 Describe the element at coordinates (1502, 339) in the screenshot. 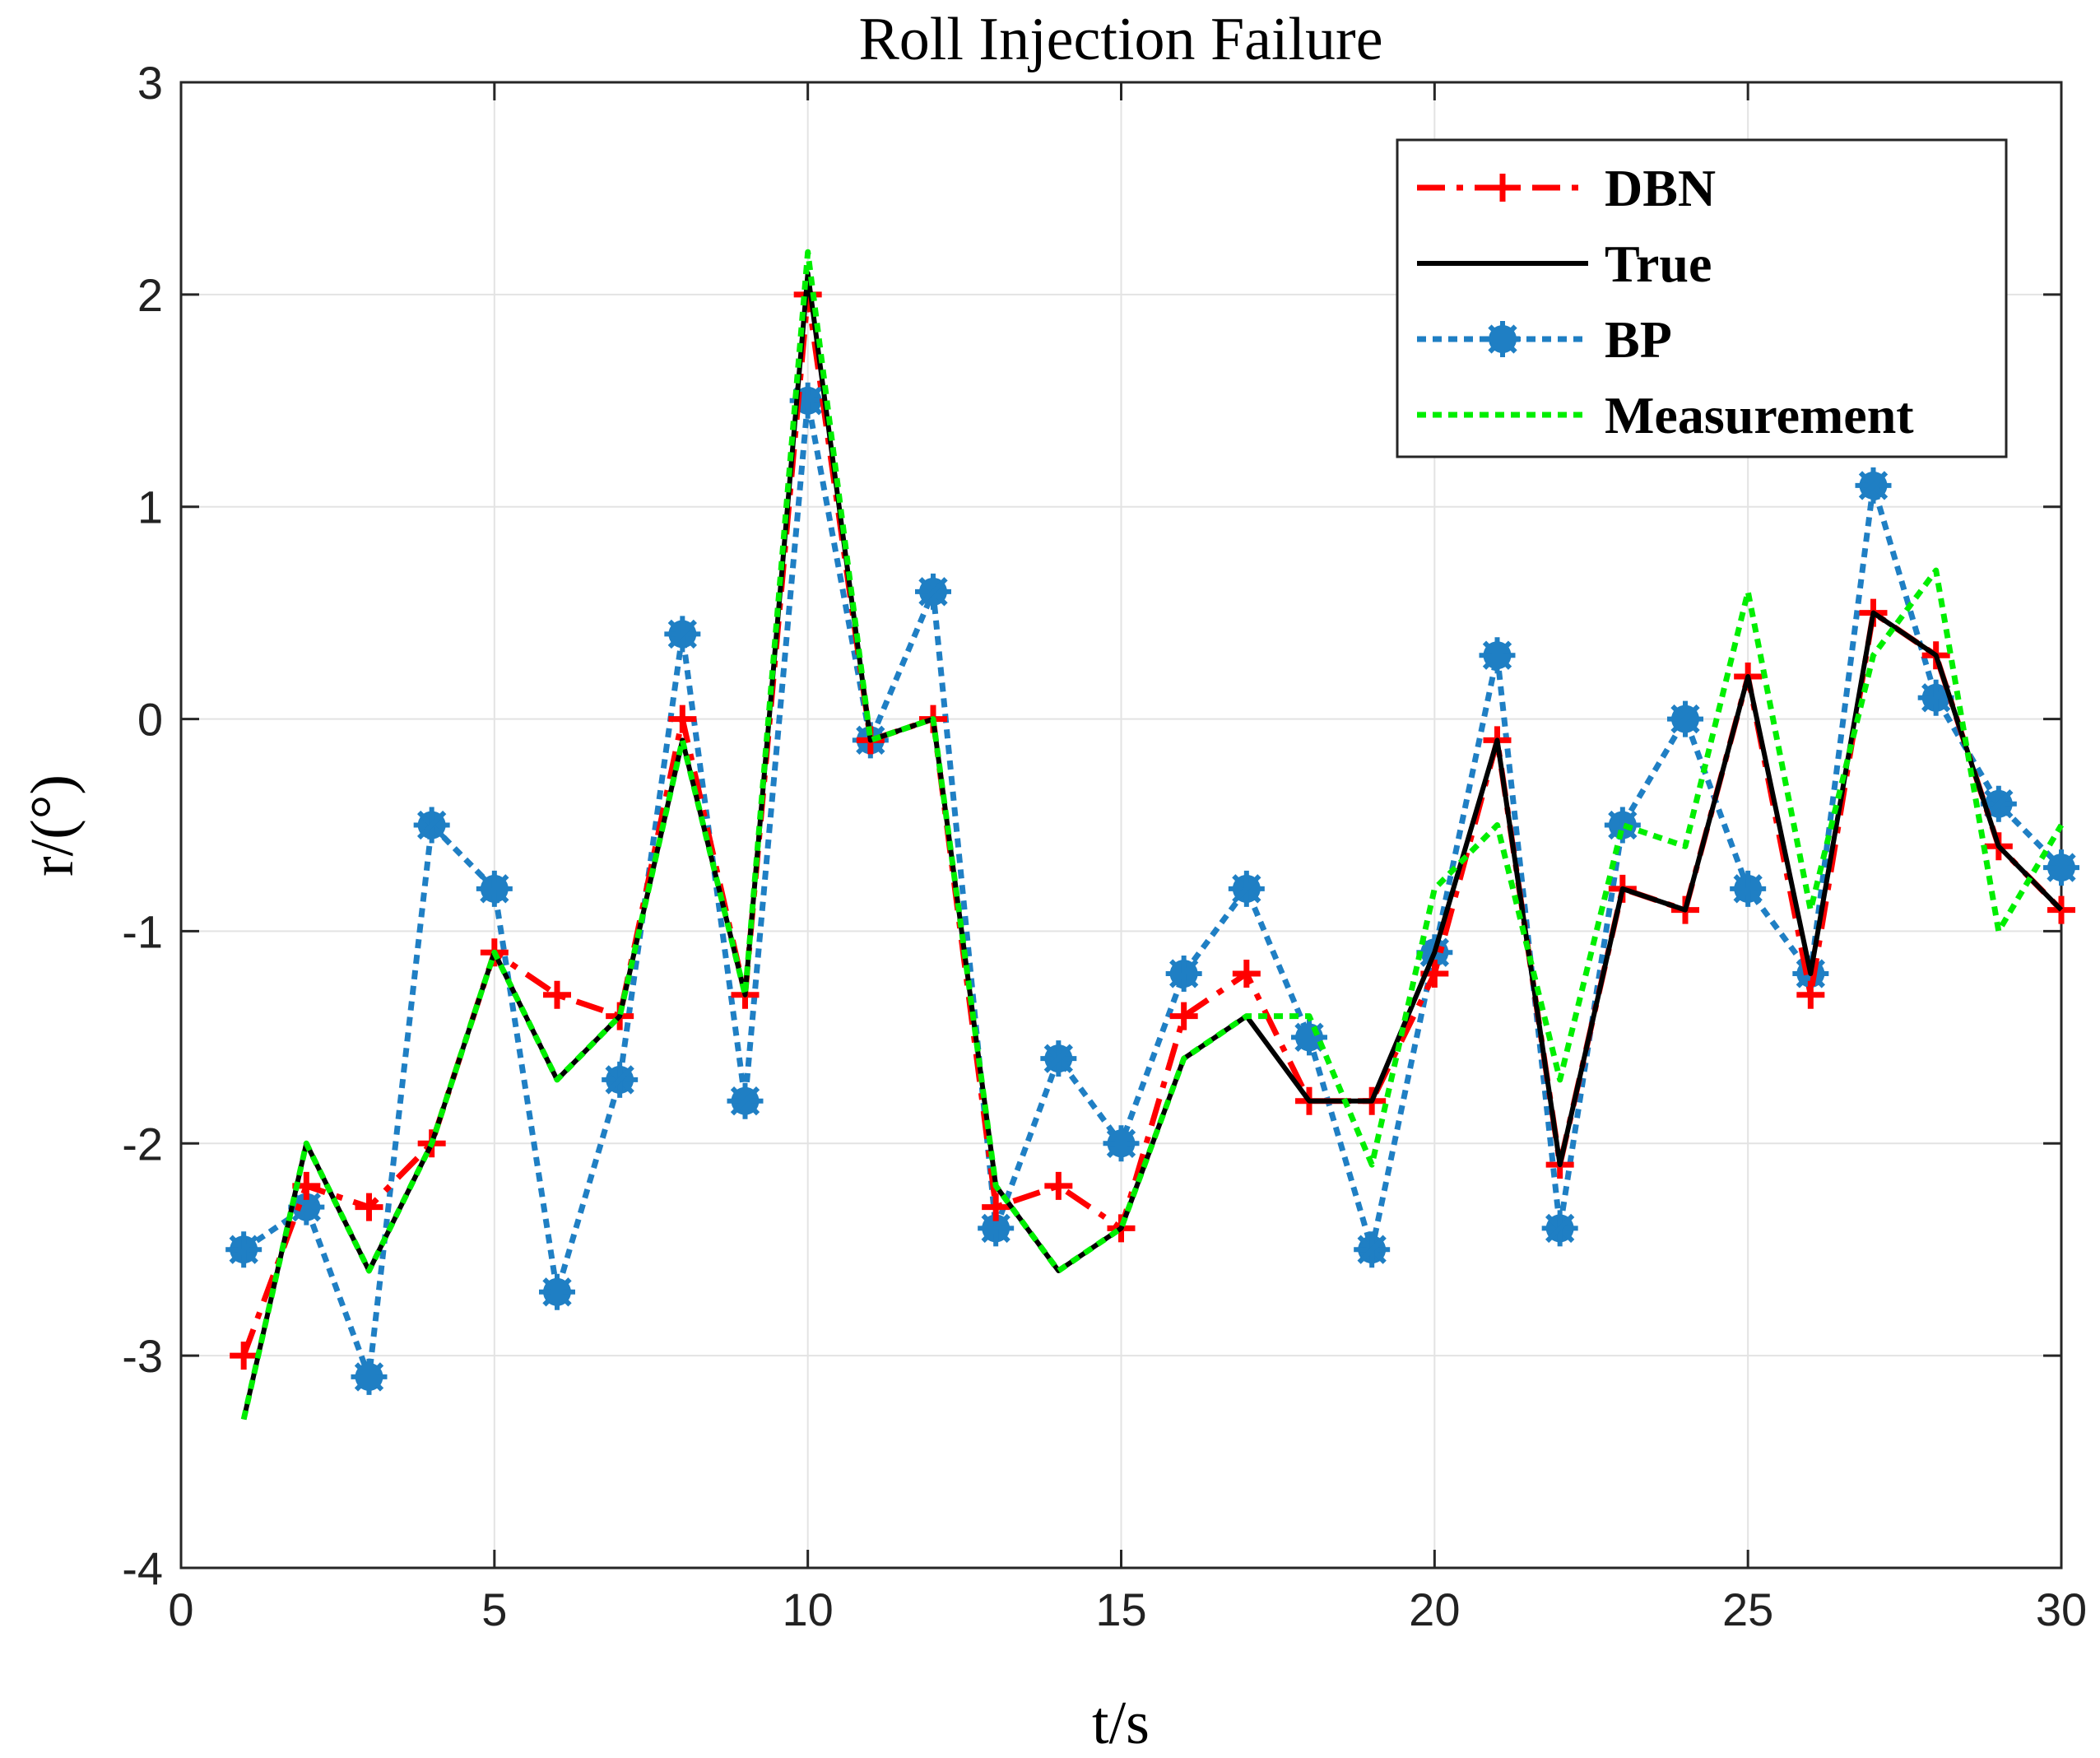

I see `legend-marker-bp` at that location.